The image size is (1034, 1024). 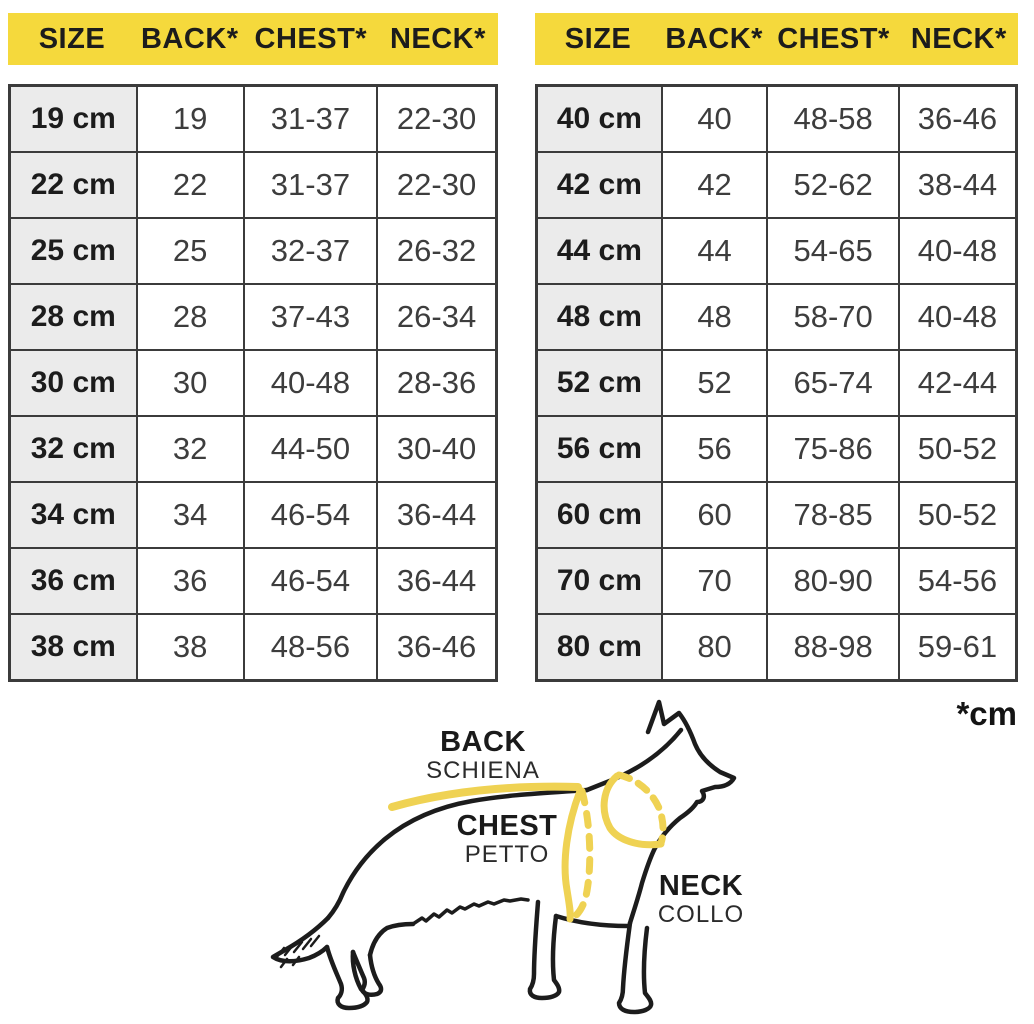 I want to click on dog-front-leg-near, so click(x=544, y=950).